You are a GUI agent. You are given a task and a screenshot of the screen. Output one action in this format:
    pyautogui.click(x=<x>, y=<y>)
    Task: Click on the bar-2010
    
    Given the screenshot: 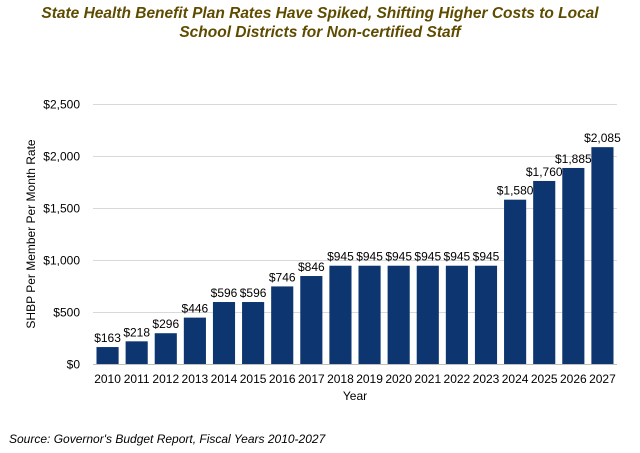 What is the action you would take?
    pyautogui.click(x=107, y=355)
    